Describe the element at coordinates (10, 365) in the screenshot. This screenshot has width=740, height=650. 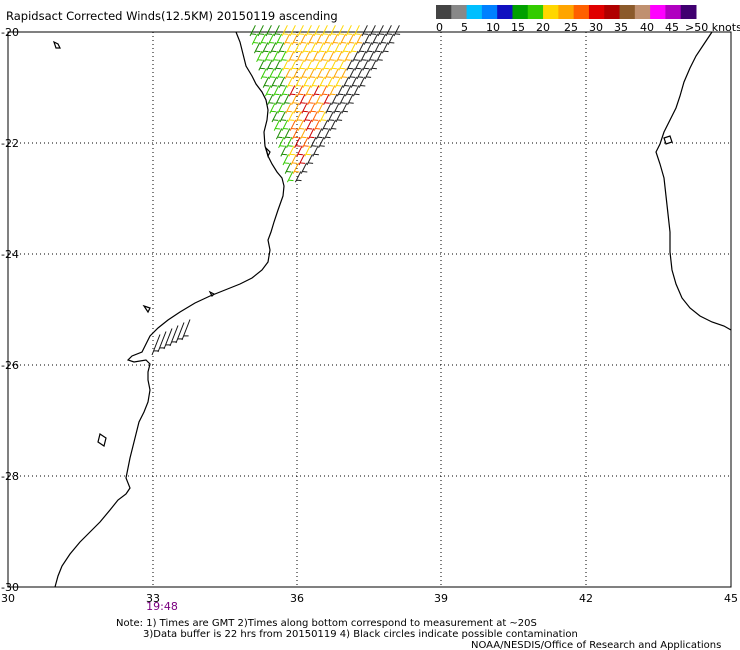
I see `y-tick-26: -26` at that location.